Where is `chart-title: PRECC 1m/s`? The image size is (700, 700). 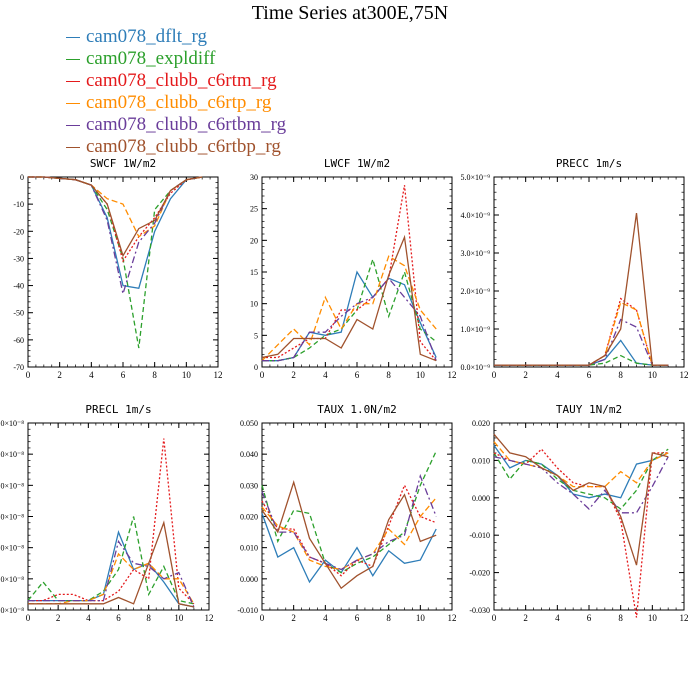 chart-title: PRECC 1m/s is located at coordinates (589, 163).